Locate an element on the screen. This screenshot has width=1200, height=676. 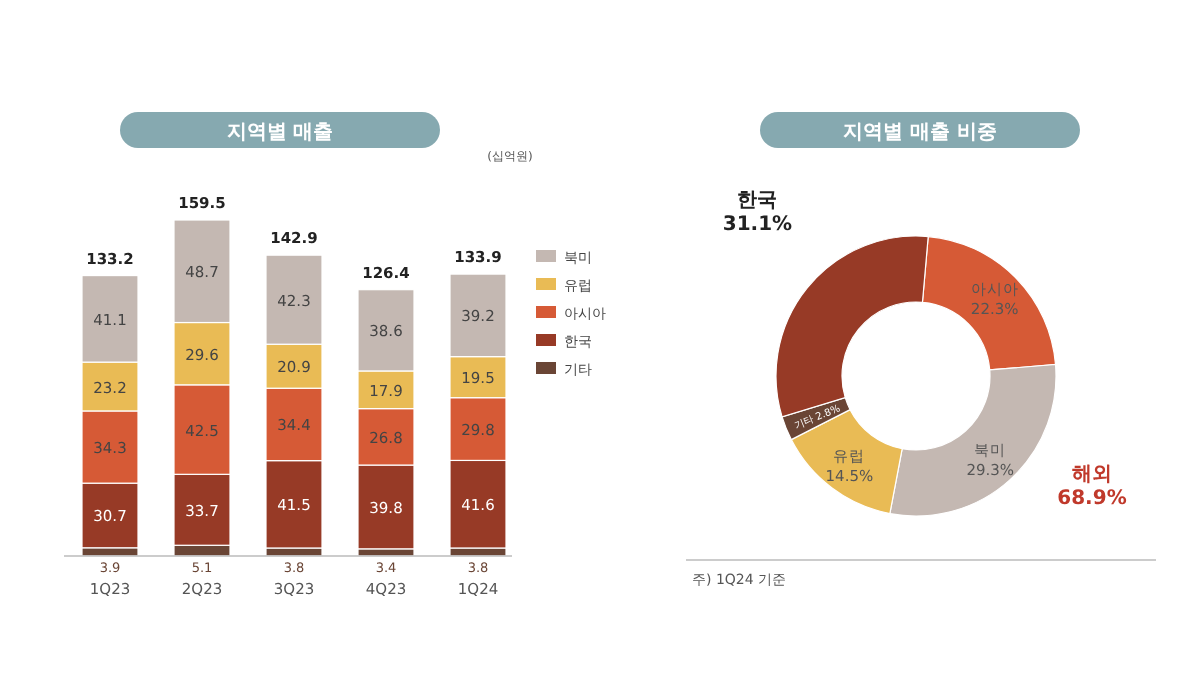
text: 해외 68.9% is located at coordinates (1092, 487).